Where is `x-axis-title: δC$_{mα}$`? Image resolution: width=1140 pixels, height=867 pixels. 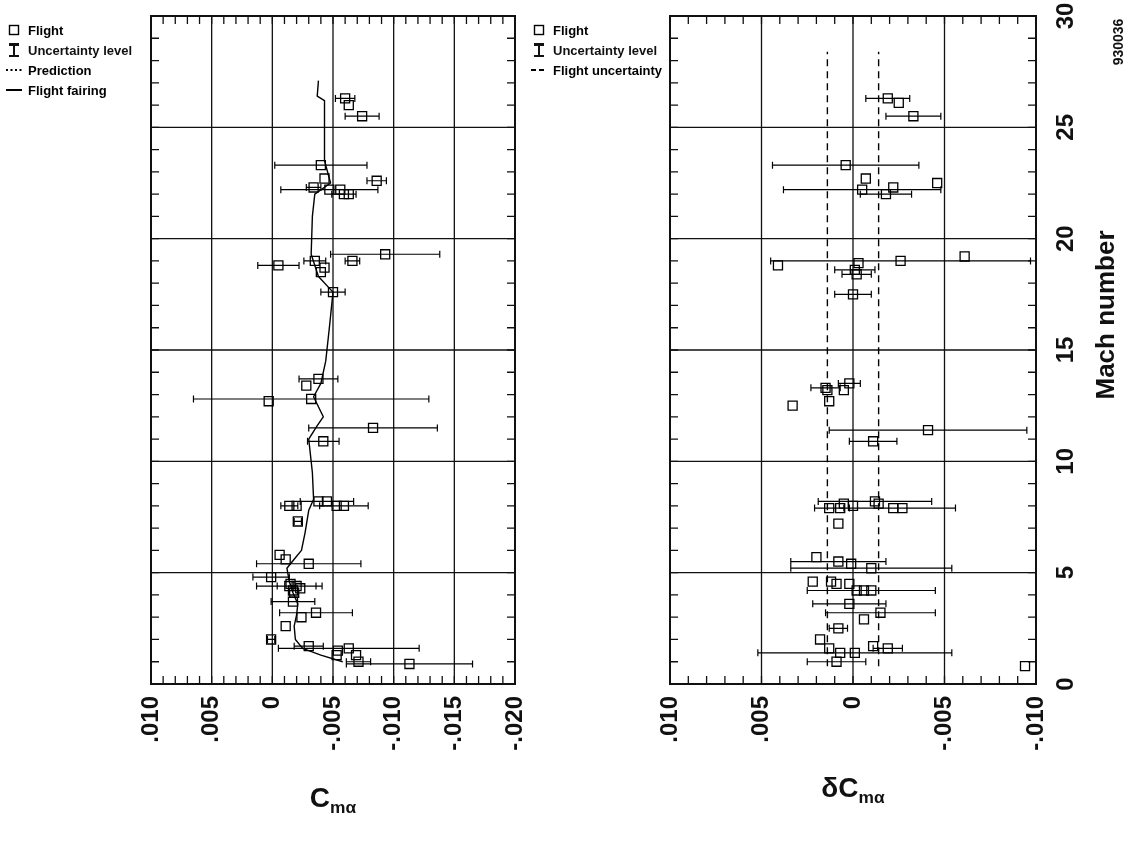 x-axis-title: δC$_{mα}$ is located at coordinates (853, 789).